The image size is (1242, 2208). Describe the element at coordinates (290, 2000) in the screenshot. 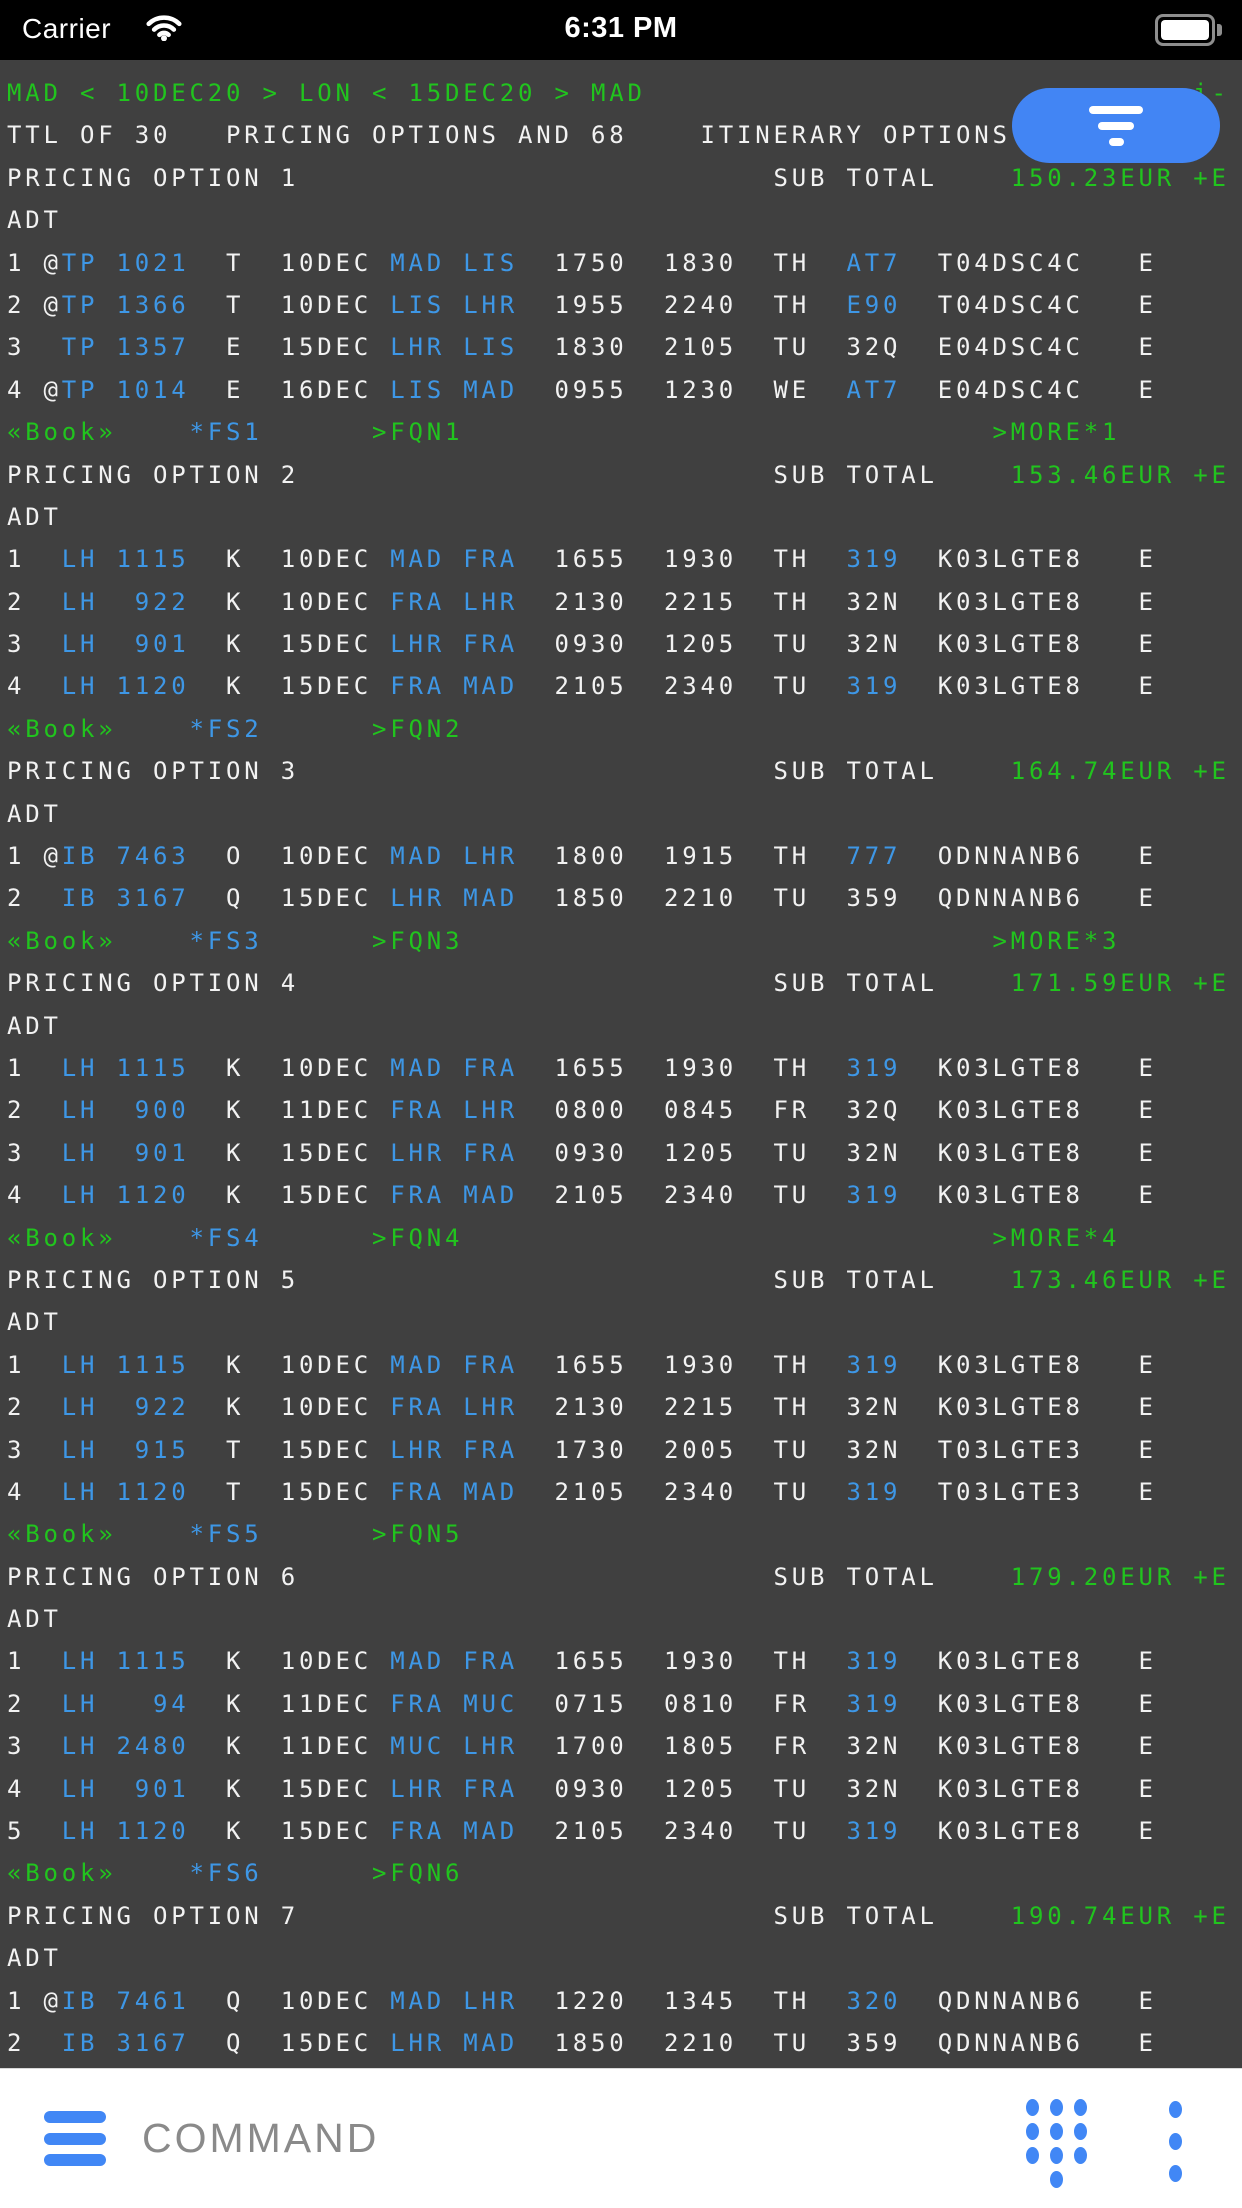

I see `terminal-text: Q 10DEC` at that location.